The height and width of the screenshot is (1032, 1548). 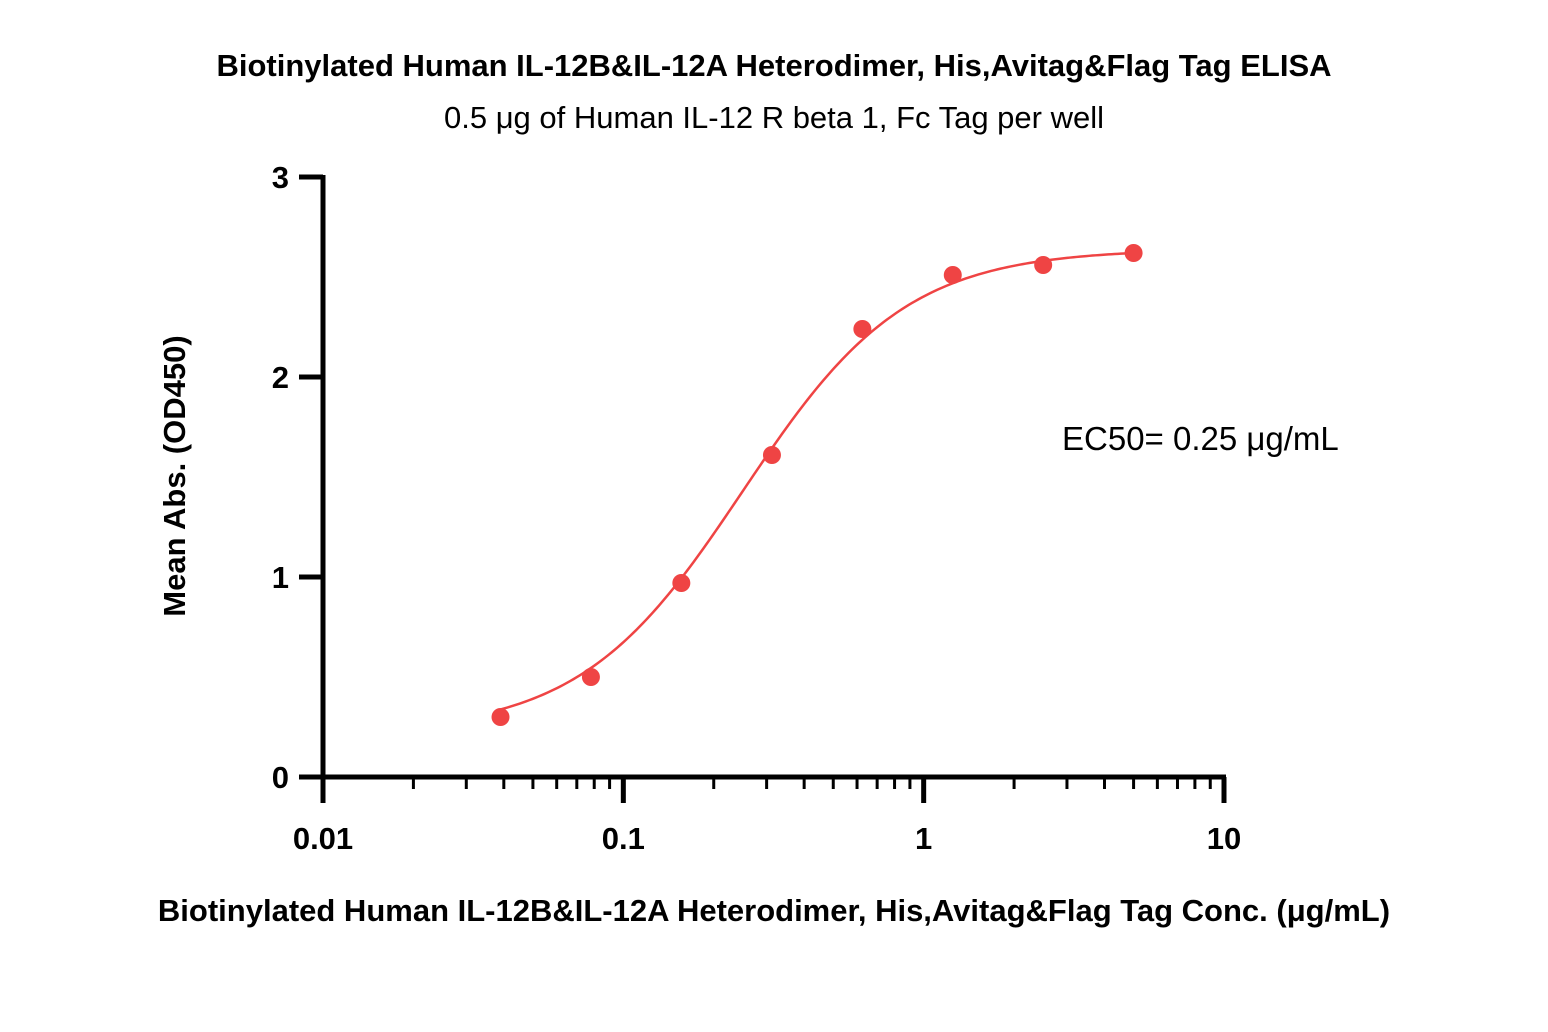 What do you see at coordinates (1224, 838) in the screenshot?
I see `x-tick-label: 10` at bounding box center [1224, 838].